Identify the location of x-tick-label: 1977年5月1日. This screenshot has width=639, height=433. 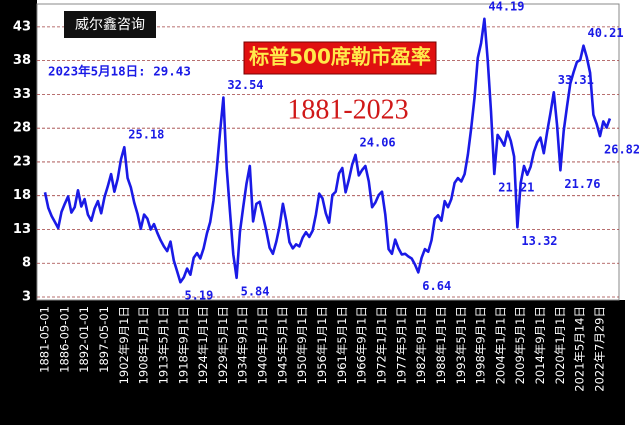
(401, 345).